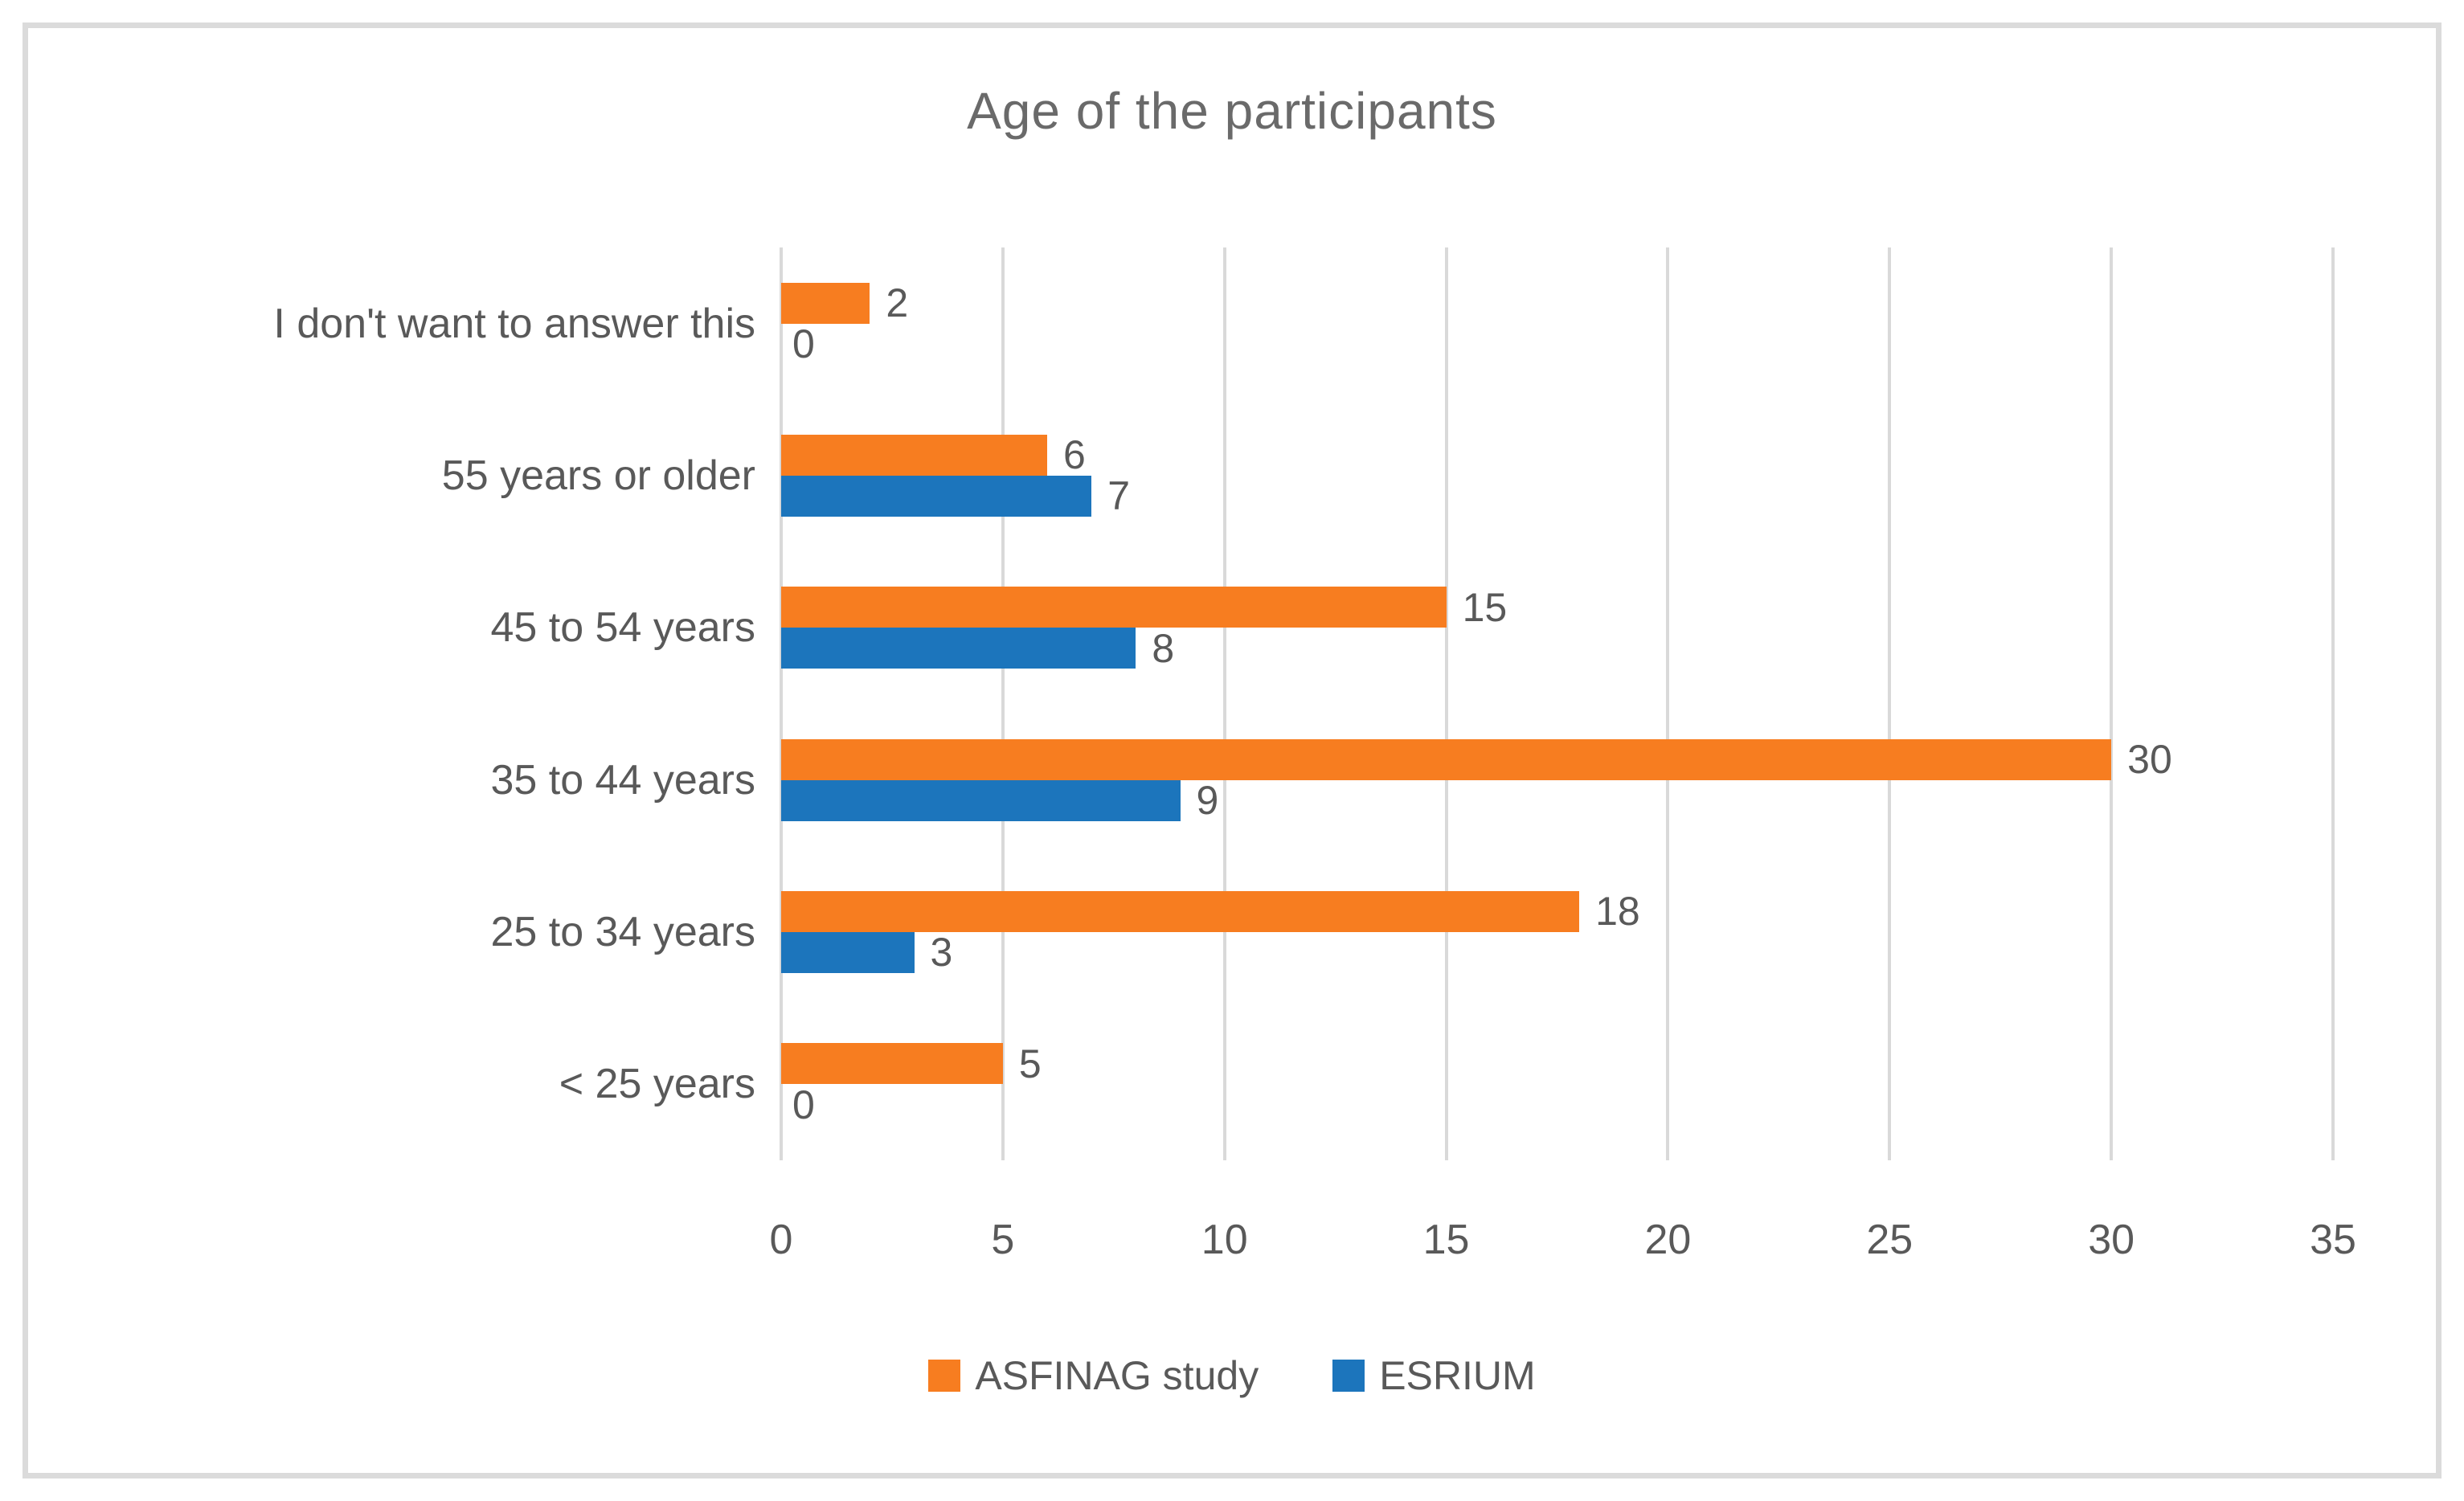 The width and height of the screenshot is (2464, 1501). I want to click on bar-pair: 18 3, so click(1557, 932).